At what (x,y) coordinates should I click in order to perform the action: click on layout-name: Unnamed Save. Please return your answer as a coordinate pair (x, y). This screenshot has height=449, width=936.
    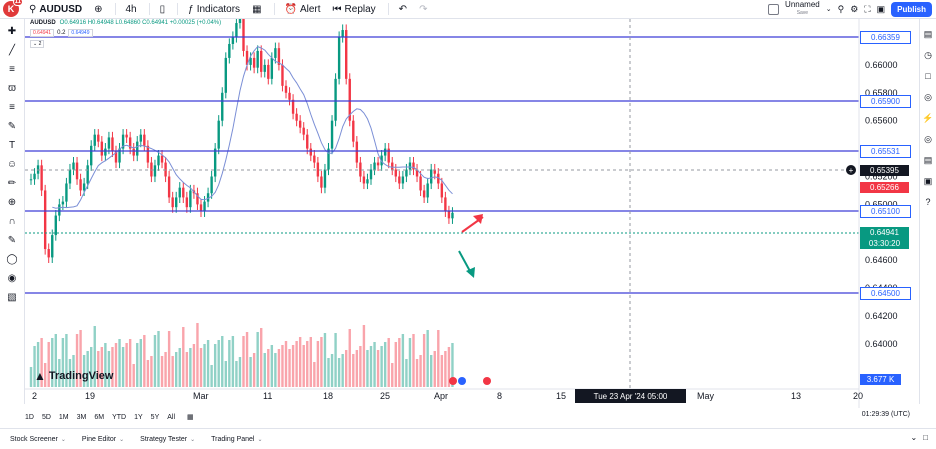
    Looking at the image, I should click on (802, 9).